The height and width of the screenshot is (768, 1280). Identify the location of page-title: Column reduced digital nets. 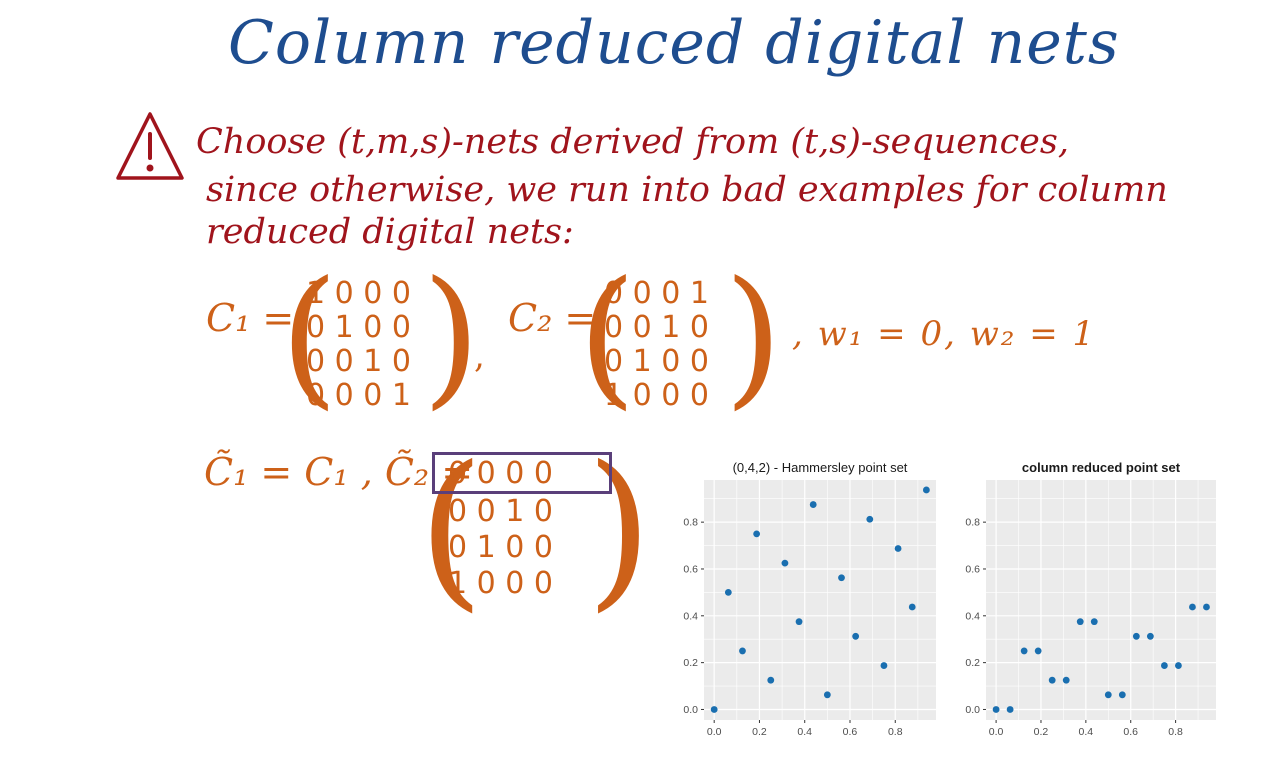
(674, 43).